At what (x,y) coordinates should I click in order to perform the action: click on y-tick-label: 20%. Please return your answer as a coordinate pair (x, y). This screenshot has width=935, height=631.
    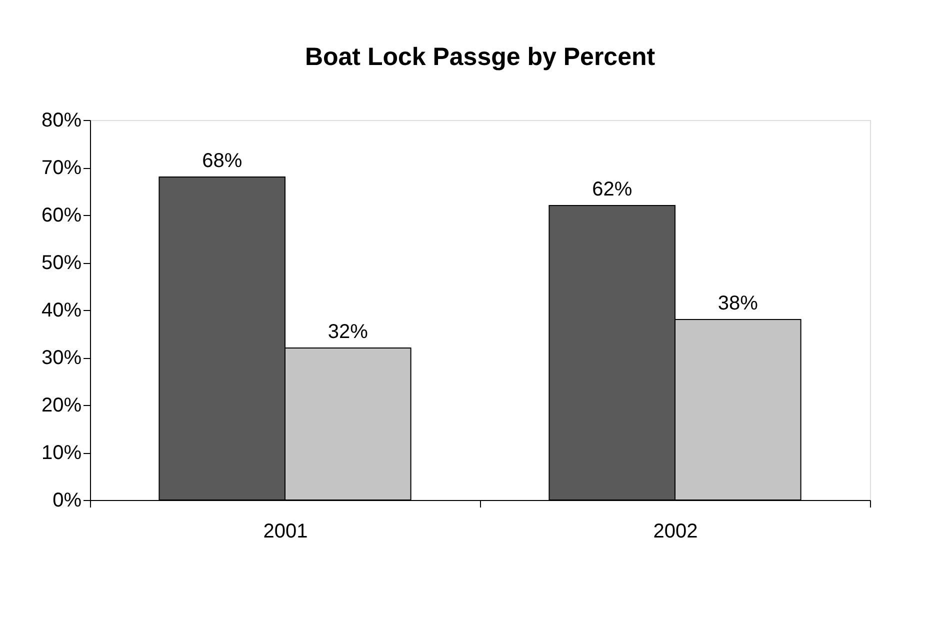
    Looking at the image, I should click on (61, 405).